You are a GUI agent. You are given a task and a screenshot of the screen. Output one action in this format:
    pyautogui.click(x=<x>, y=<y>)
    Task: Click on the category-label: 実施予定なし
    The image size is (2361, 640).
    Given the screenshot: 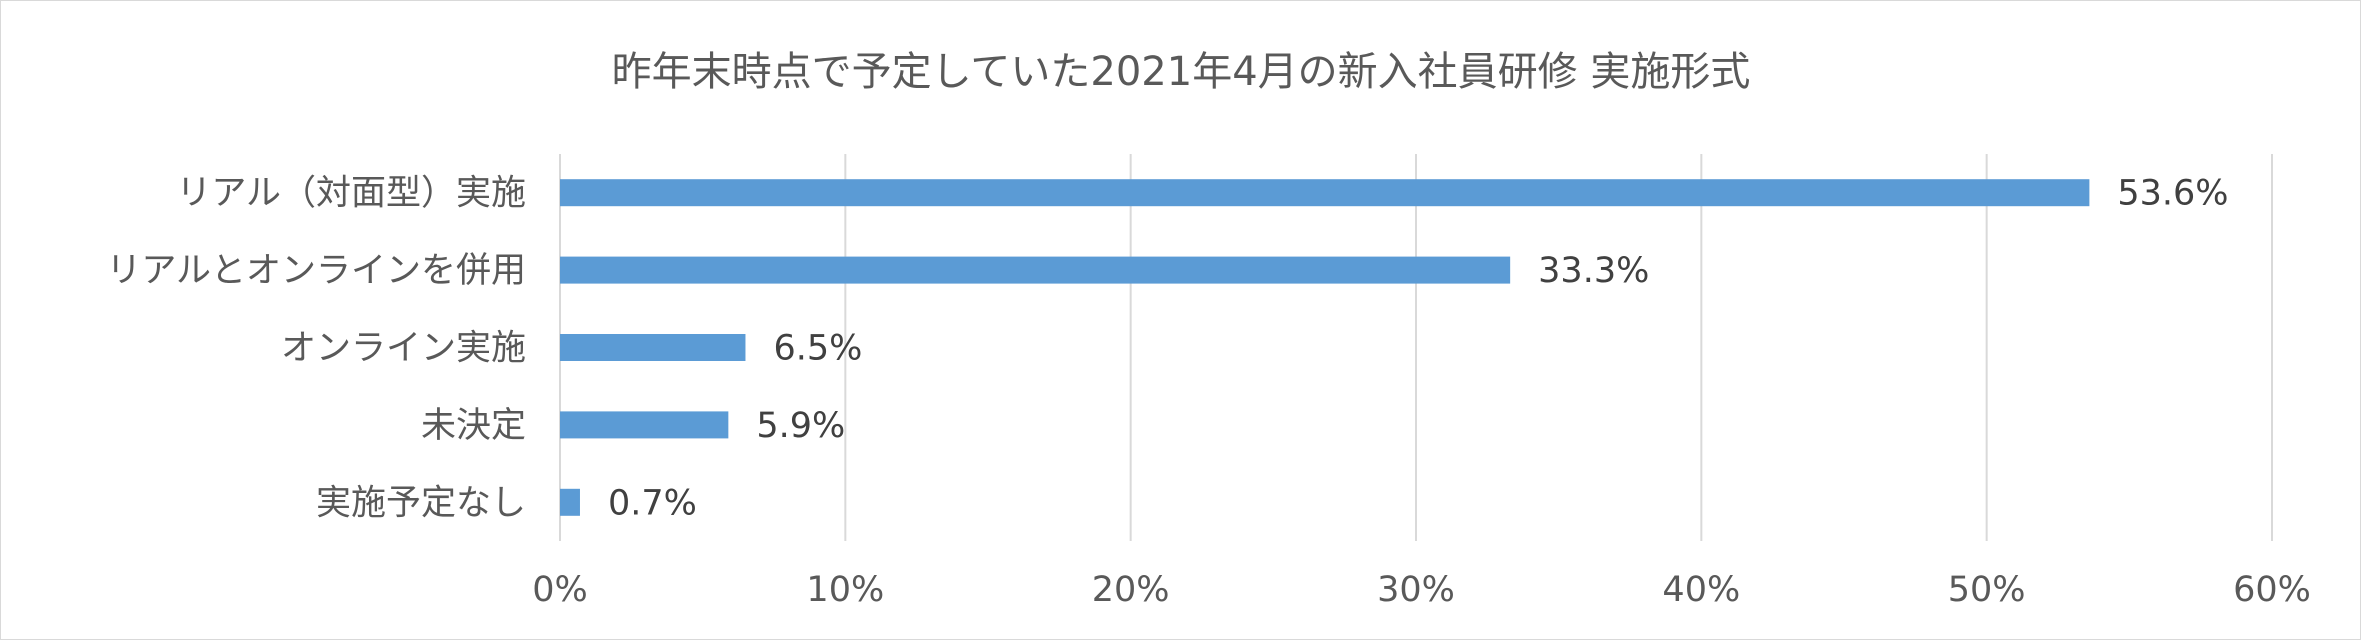 What is the action you would take?
    pyautogui.click(x=421, y=503)
    